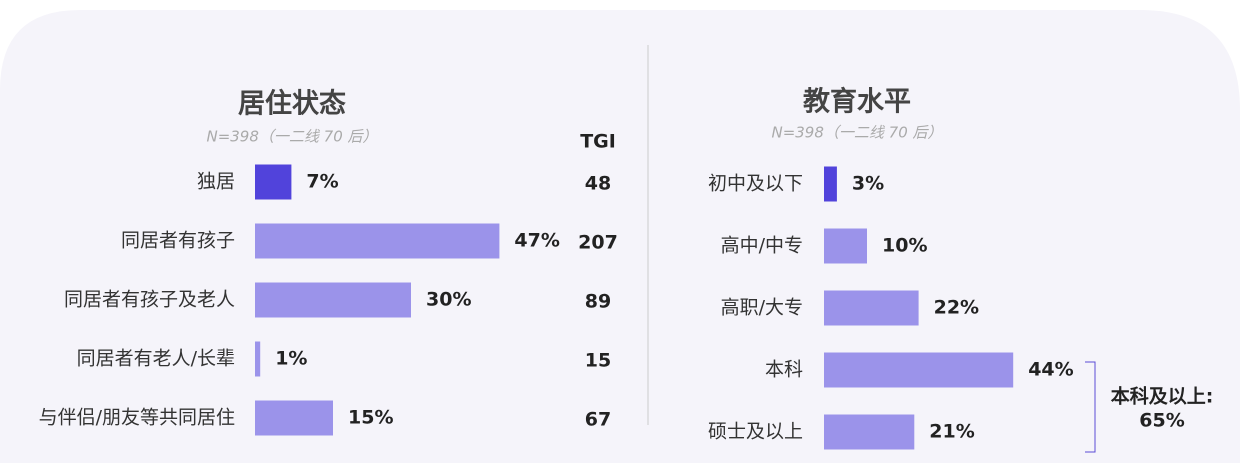 This screenshot has width=1240, height=463. What do you see at coordinates (291, 359) in the screenshot?
I see `value-label: 1%` at bounding box center [291, 359].